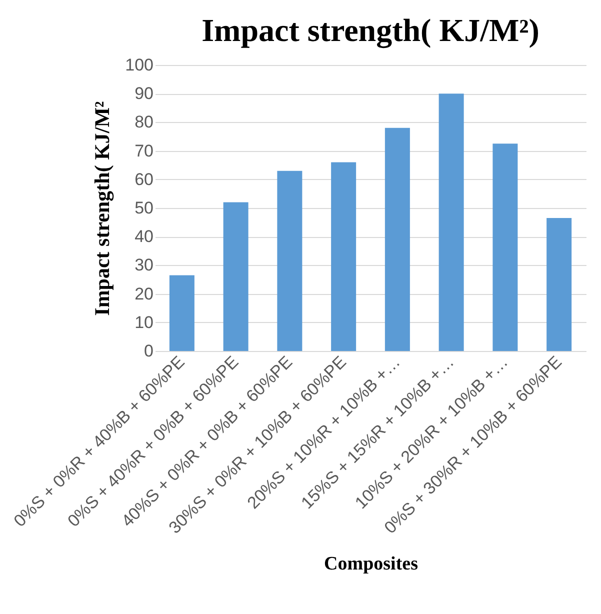 The image size is (601, 614). What do you see at coordinates (144, 94) in the screenshot?
I see `y-tick-label: 90` at bounding box center [144, 94].